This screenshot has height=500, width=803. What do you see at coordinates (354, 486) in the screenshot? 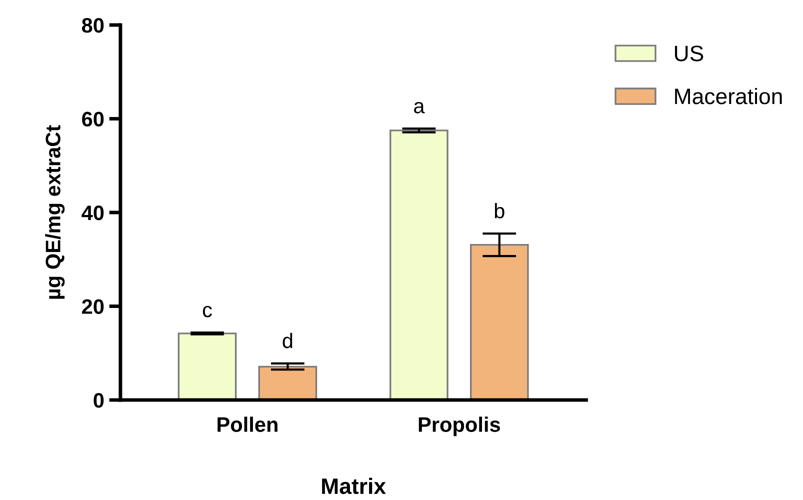
I see `x-axis-title: Matrix` at bounding box center [354, 486].